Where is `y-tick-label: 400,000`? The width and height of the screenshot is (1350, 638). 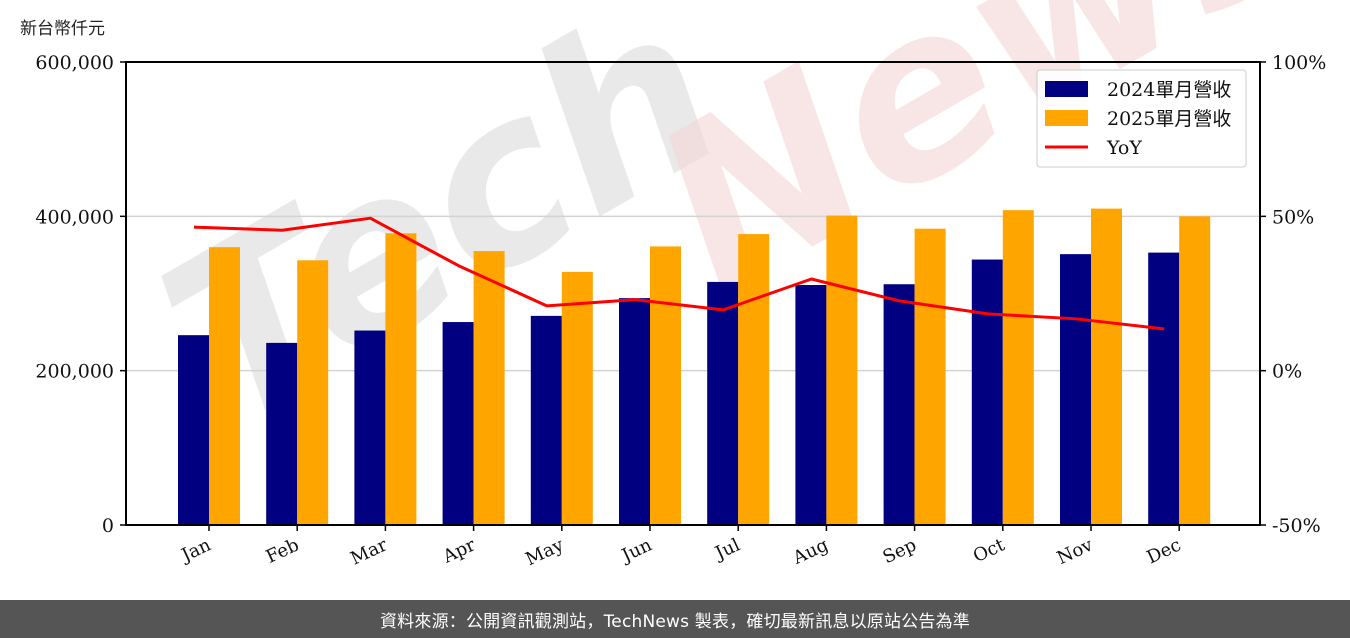 y-tick-label: 400,000 is located at coordinates (74, 217).